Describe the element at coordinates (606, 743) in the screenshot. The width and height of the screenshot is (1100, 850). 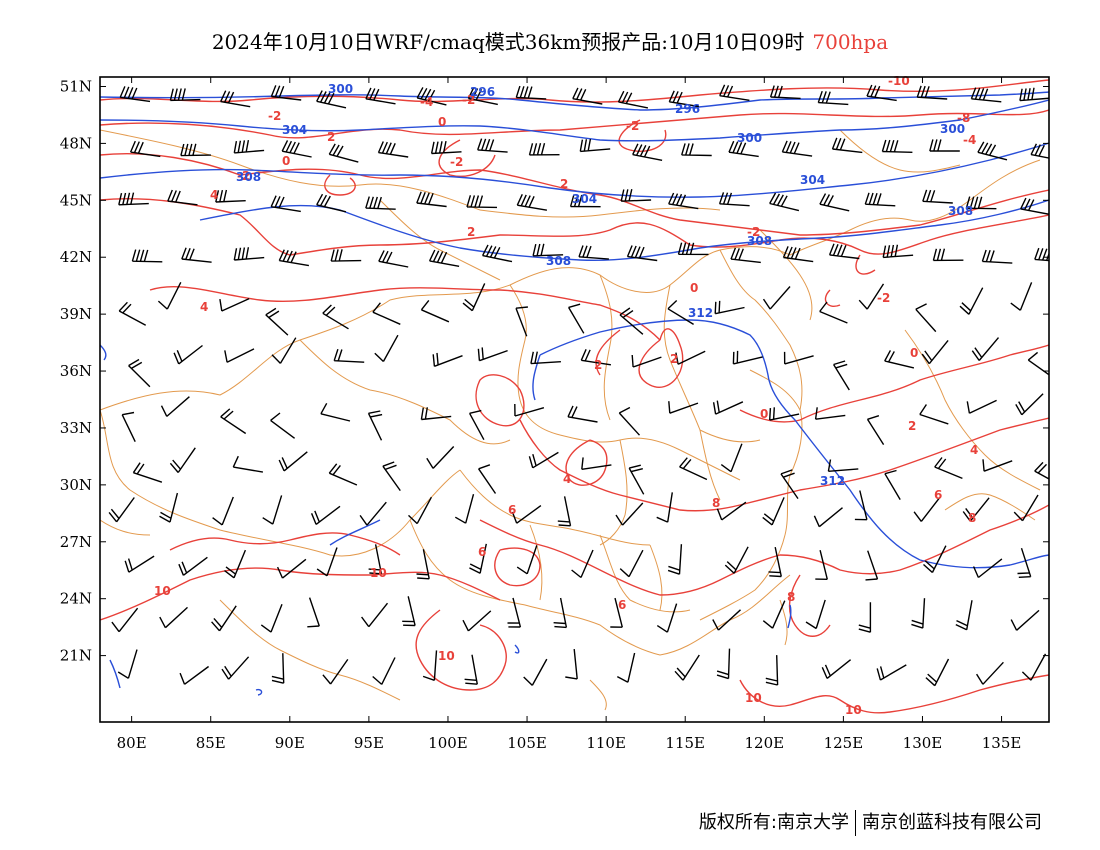
I see `x-tick-label: 110E` at that location.